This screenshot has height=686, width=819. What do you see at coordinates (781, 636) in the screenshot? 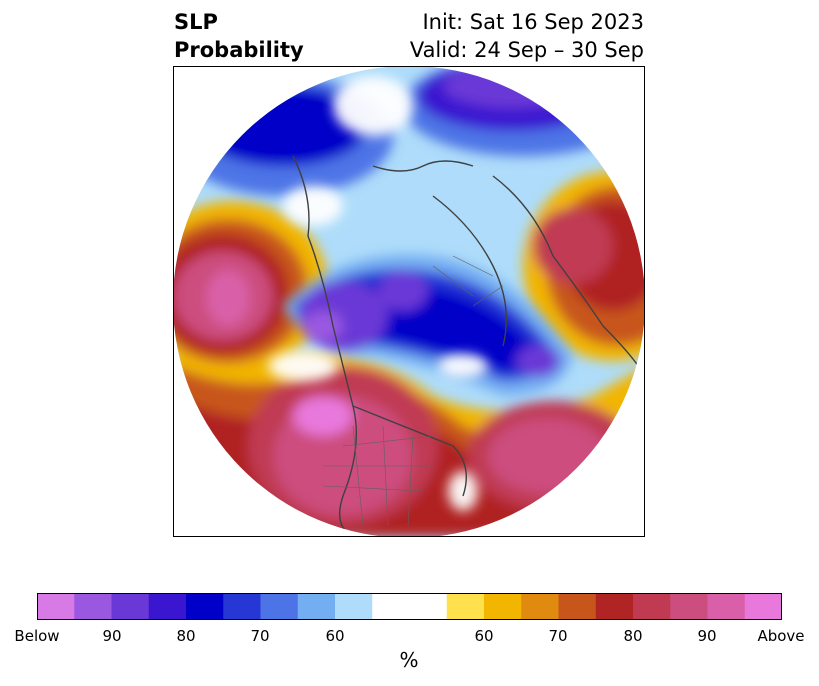
I see `colorbar-tick: Above` at bounding box center [781, 636].